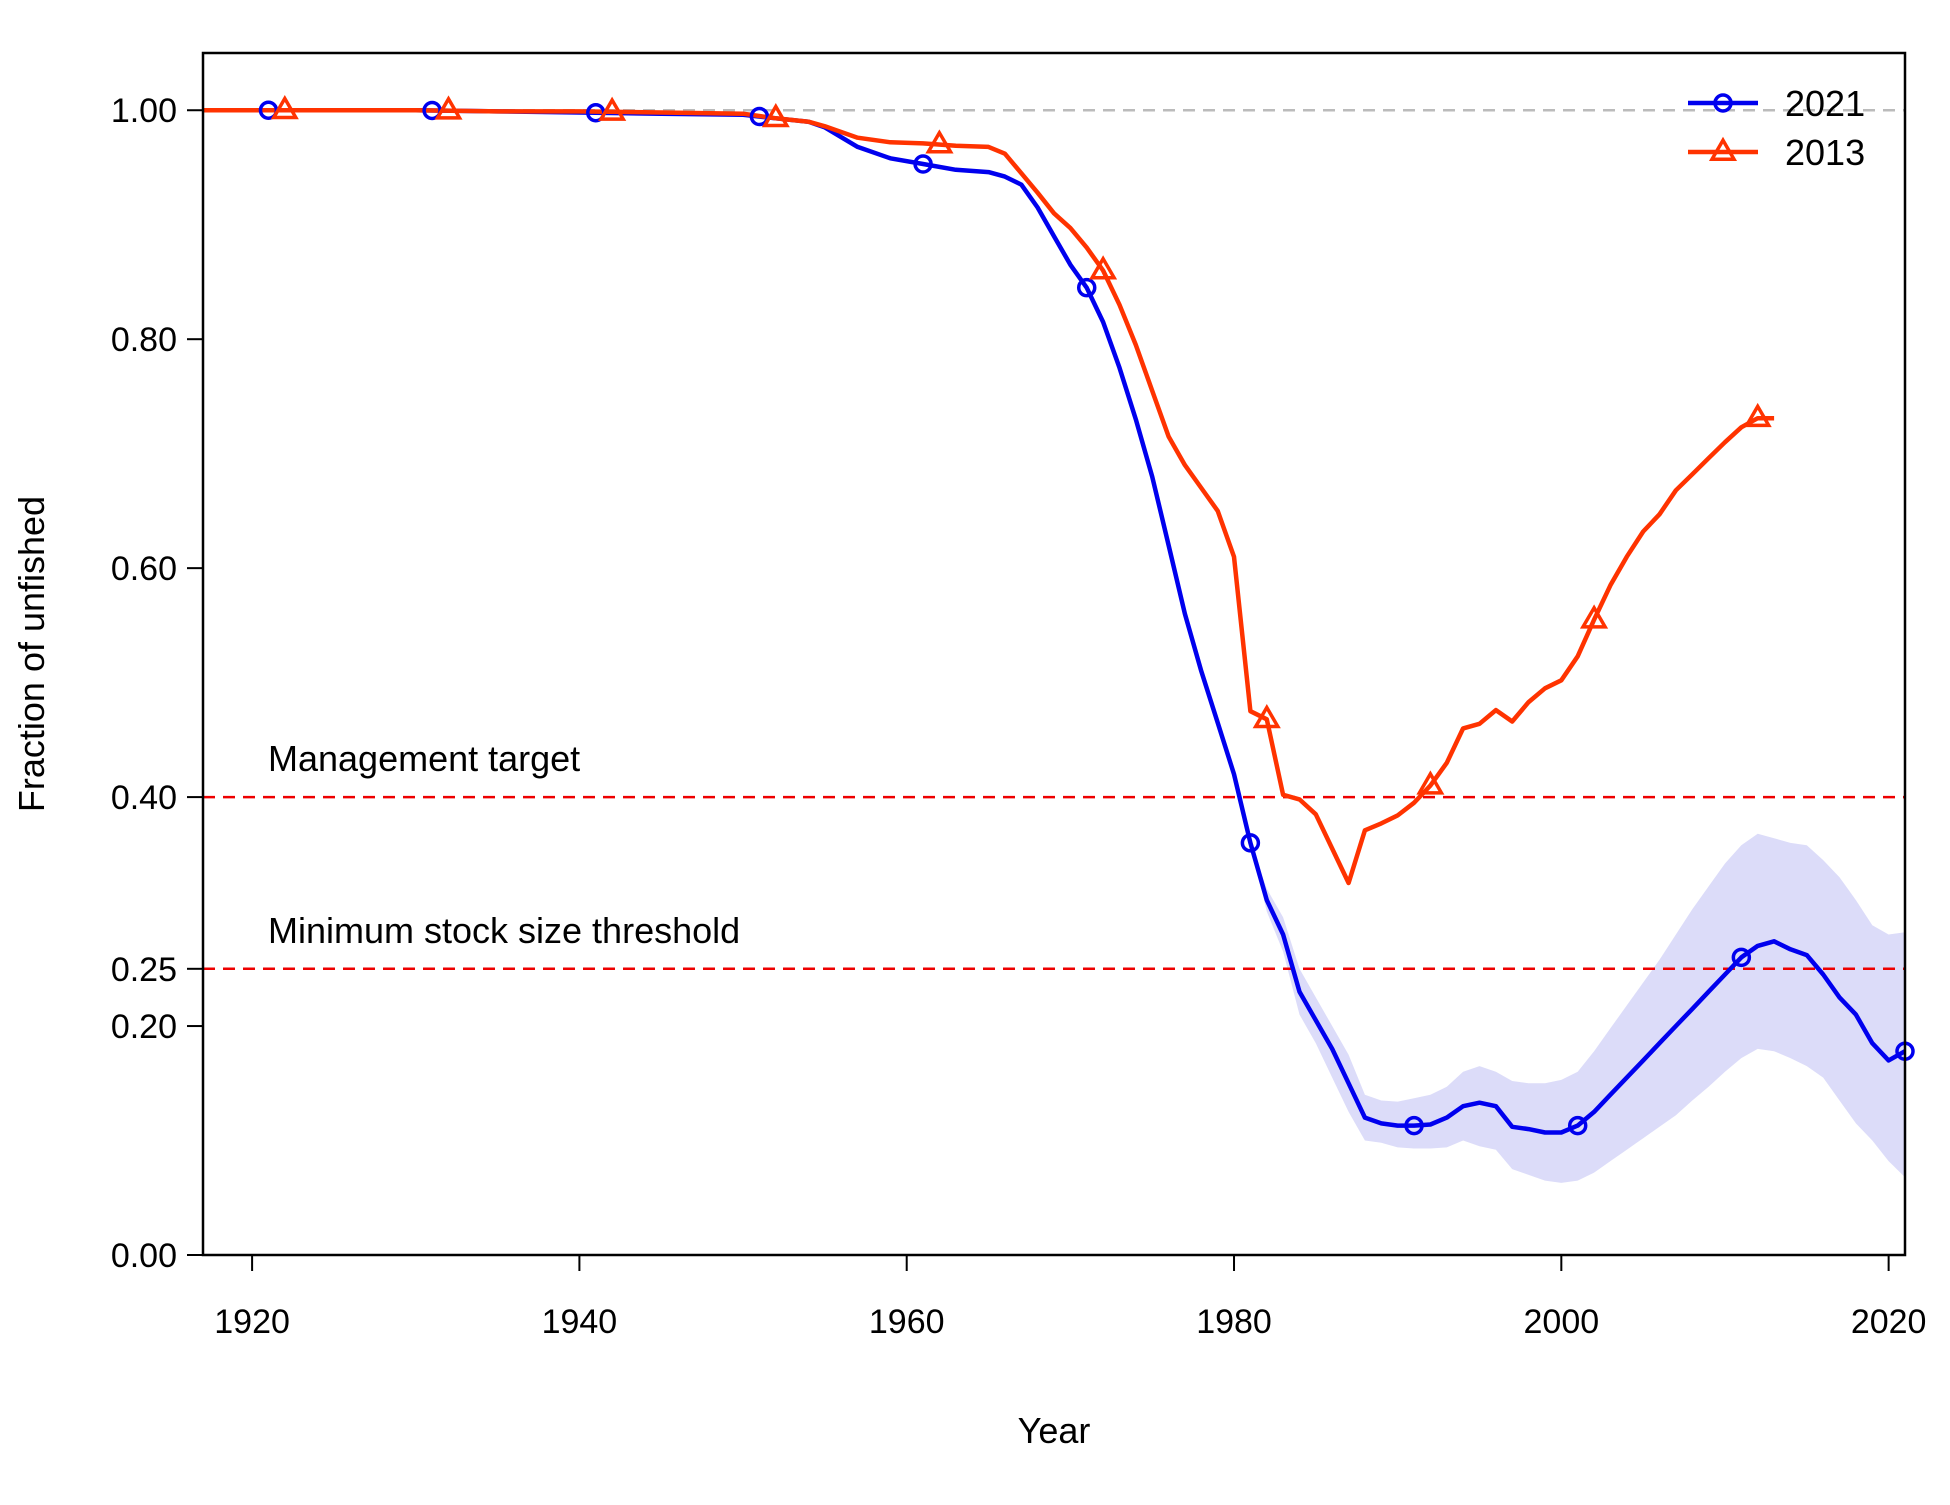 Image resolution: width=1950 pixels, height=1505 pixels. Describe the element at coordinates (144, 1256) in the screenshot. I see `y-tick-label-0: 0.00` at that location.